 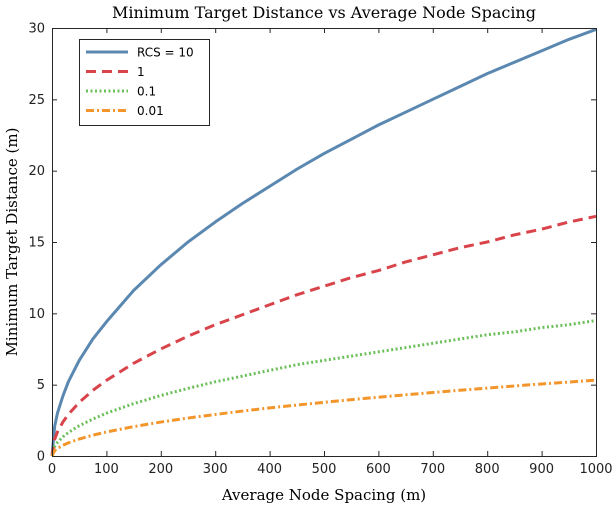 I want to click on y-axis-label: Minimum Target Distance (m), so click(x=12, y=242).